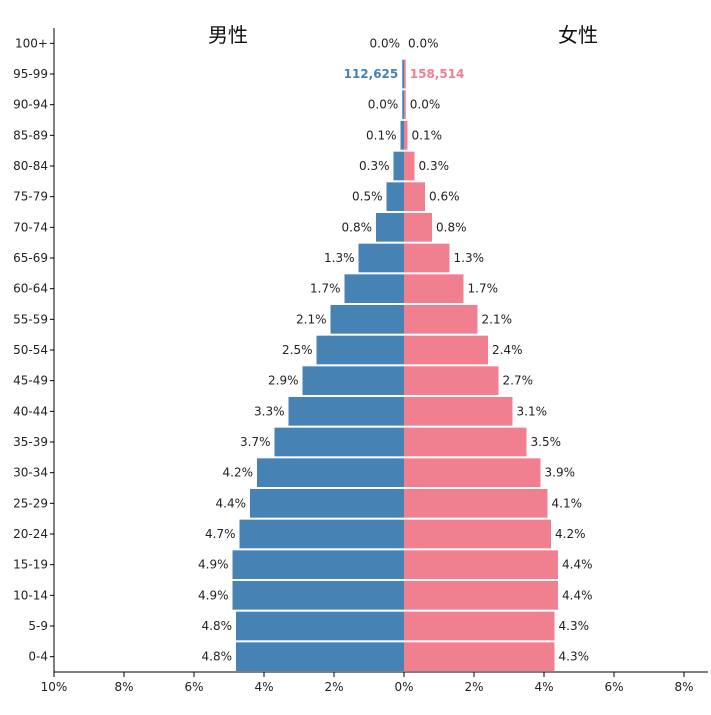  What do you see at coordinates (220, 534) in the screenshot?
I see `male-data-label: 4.7%` at bounding box center [220, 534].